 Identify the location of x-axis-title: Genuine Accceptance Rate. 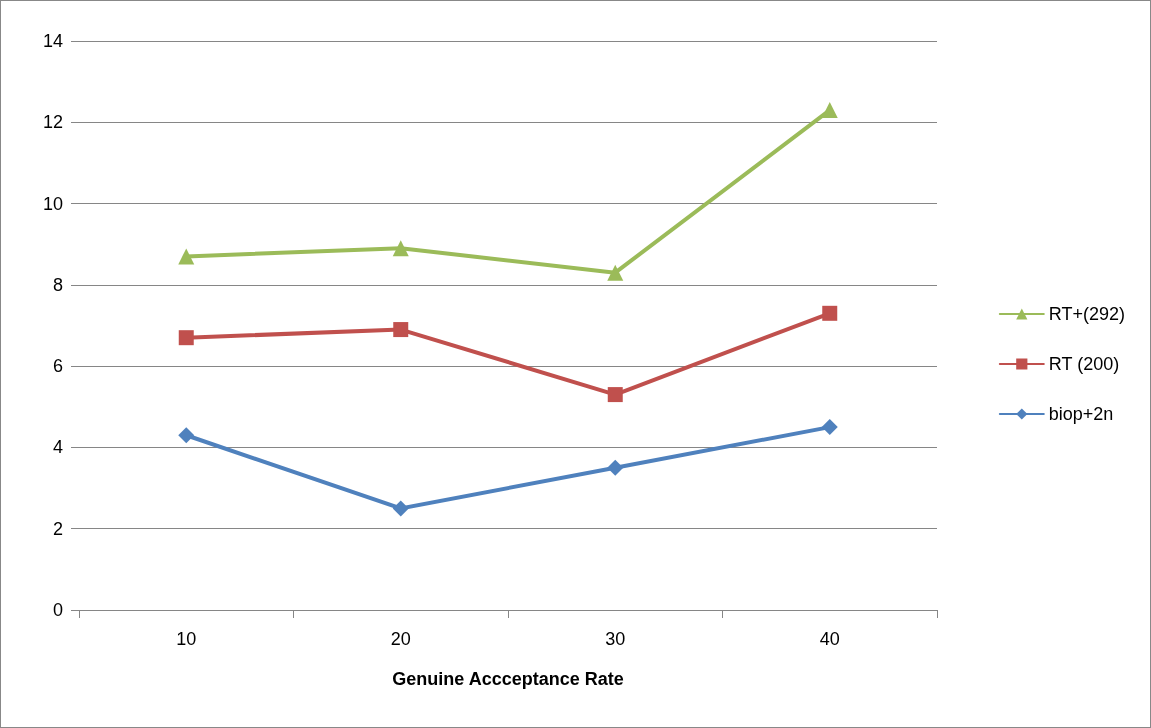
(508, 679).